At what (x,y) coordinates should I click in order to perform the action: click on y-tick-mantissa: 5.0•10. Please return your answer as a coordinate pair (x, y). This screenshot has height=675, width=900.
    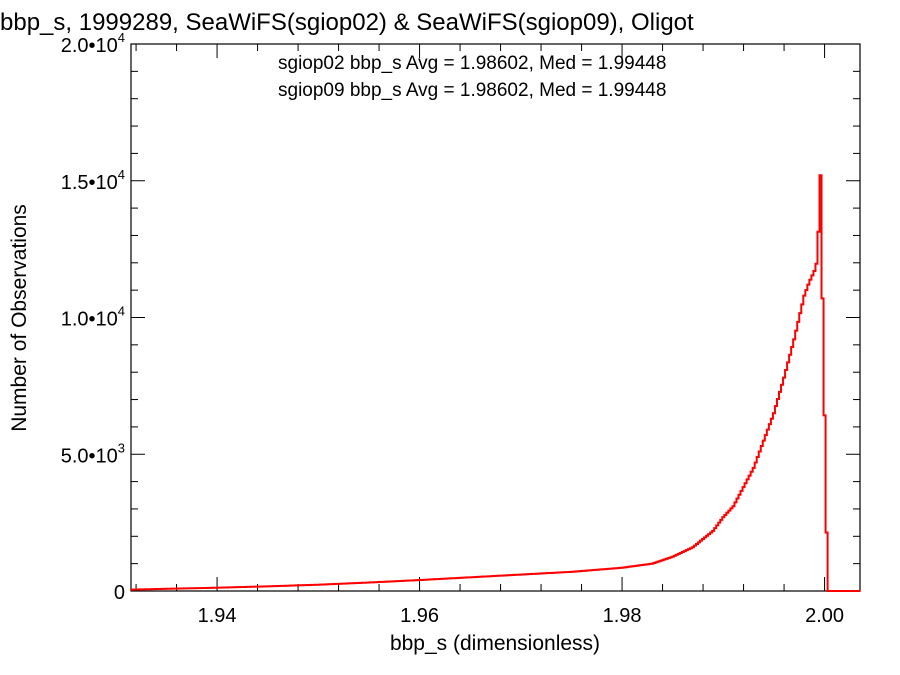
    Looking at the image, I should click on (89, 456).